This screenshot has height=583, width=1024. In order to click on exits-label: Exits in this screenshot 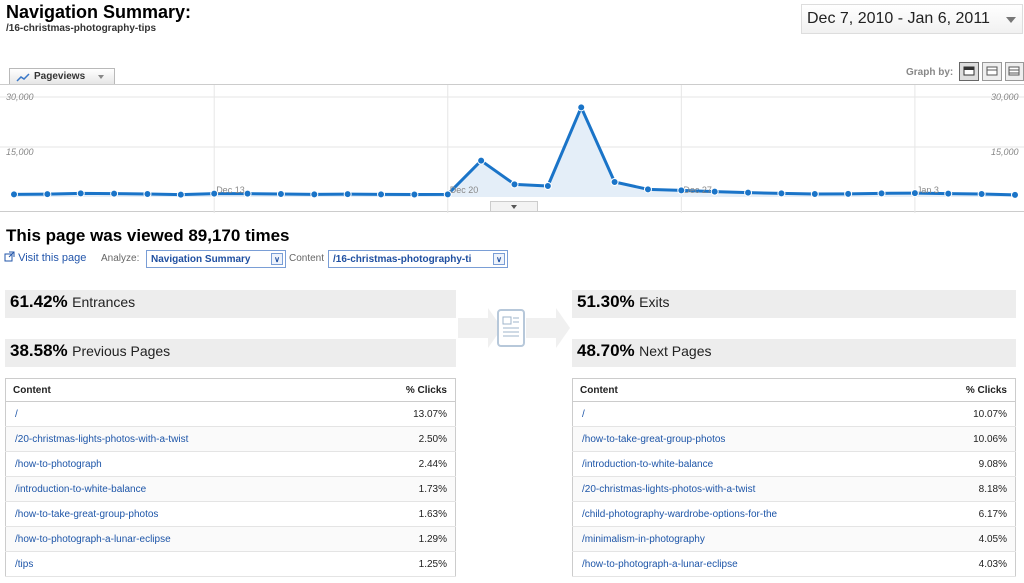, I will do `click(654, 302)`.